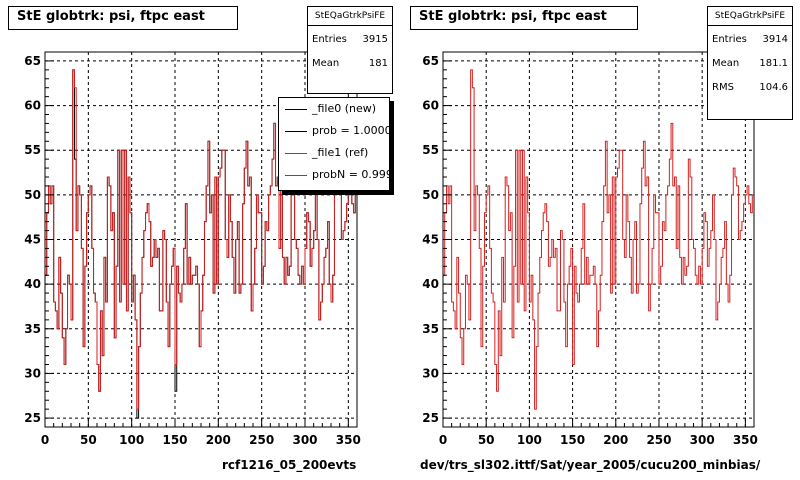  What do you see at coordinates (750, 16) in the screenshot?
I see `right-stats-name: StEQaGtrkPsiFE` at bounding box center [750, 16].